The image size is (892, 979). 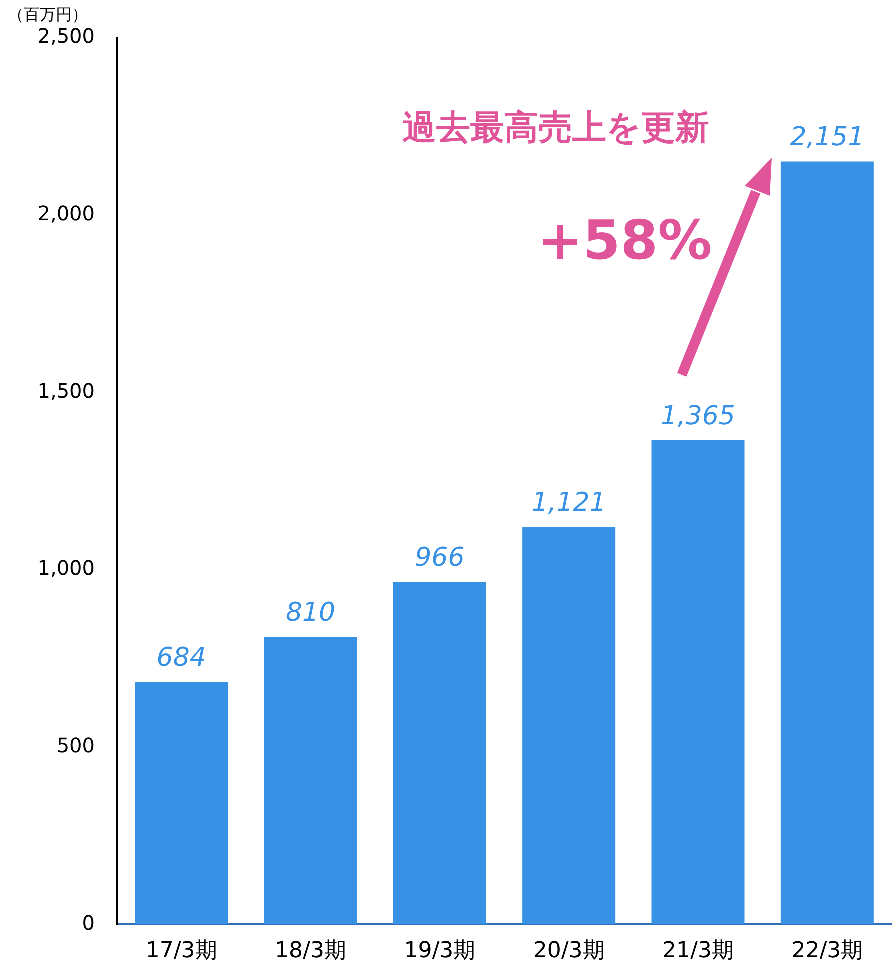 What do you see at coordinates (698, 416) in the screenshot?
I see `data-label: 1,365` at bounding box center [698, 416].